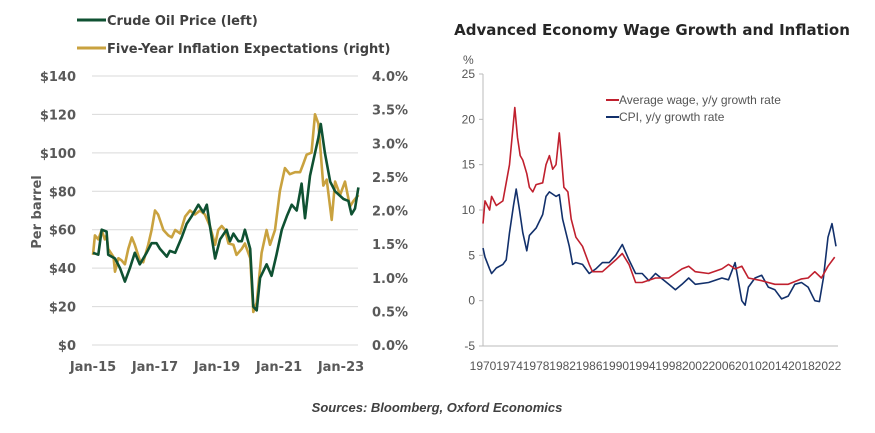 This screenshot has height=433, width=875. Describe the element at coordinates (801, 366) in the screenshot. I see `x-tick-label: 2018` at that location.